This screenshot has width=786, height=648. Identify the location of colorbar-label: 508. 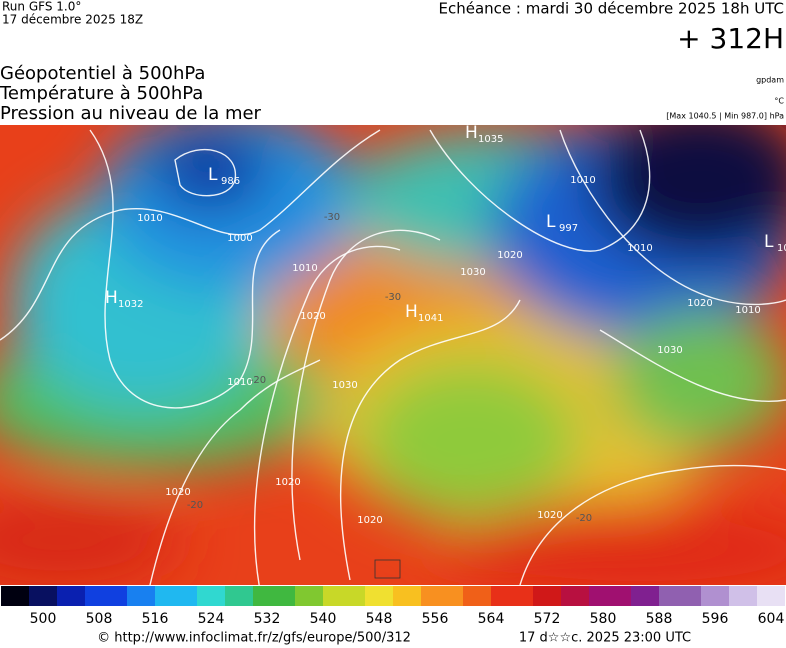
(99, 619).